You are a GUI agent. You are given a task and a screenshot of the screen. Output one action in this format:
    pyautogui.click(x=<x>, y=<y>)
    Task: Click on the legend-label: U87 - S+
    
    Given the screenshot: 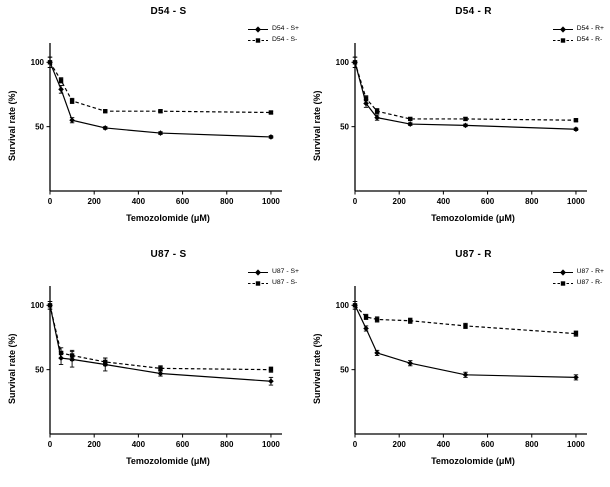 What is the action you would take?
    pyautogui.click(x=285, y=271)
    